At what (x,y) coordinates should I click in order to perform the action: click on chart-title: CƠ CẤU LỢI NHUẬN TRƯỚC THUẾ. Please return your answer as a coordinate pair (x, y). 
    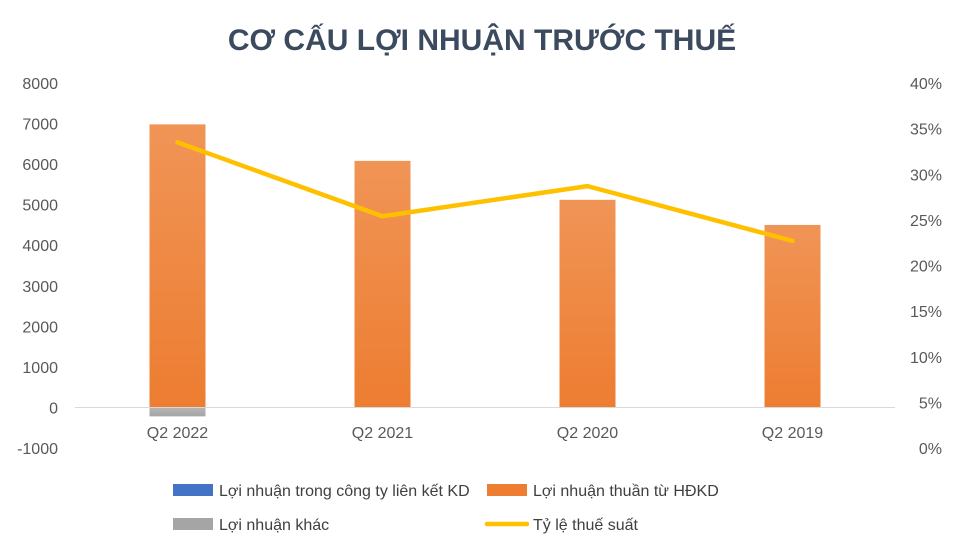
    Looking at the image, I should click on (482, 40).